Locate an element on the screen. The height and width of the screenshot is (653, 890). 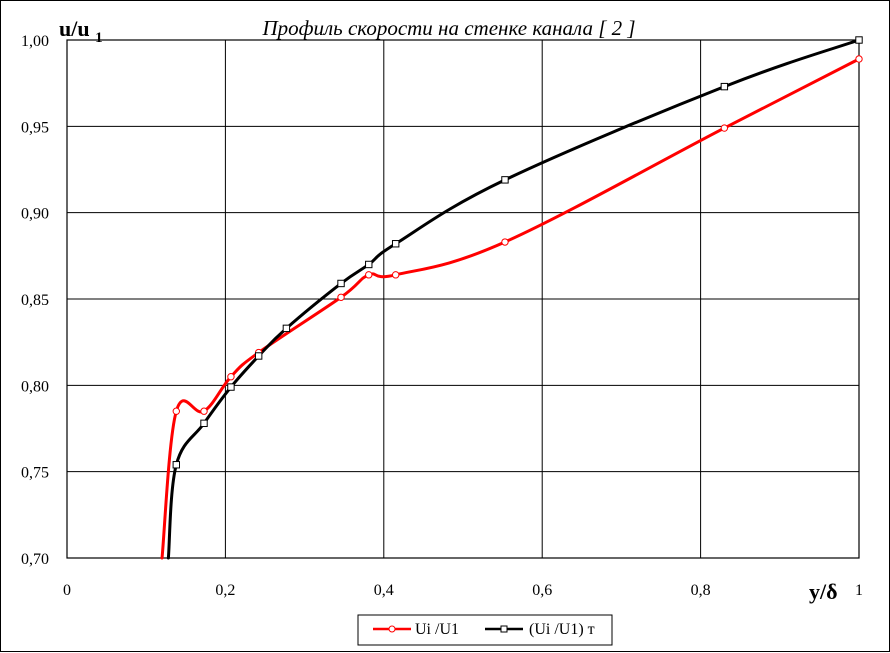
x-axis-label: y/δ is located at coordinates (823, 591).